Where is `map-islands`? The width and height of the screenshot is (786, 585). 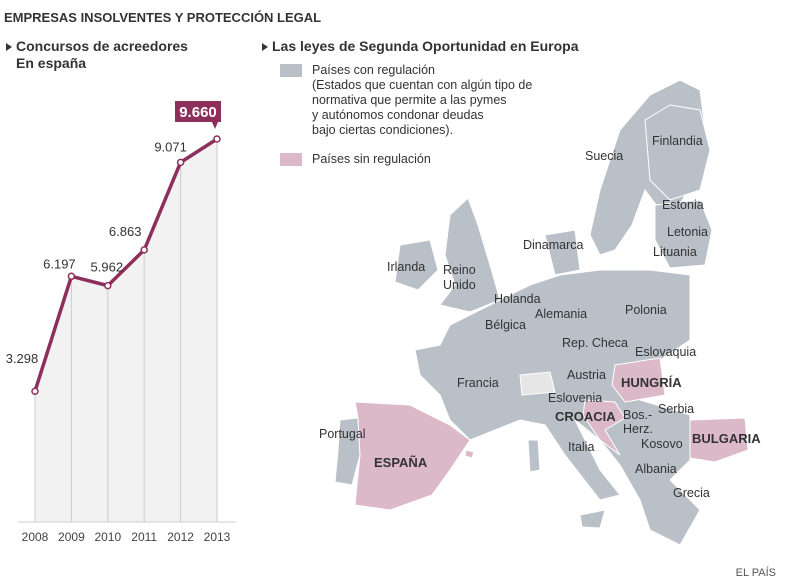 map-islands is located at coordinates (534, 456).